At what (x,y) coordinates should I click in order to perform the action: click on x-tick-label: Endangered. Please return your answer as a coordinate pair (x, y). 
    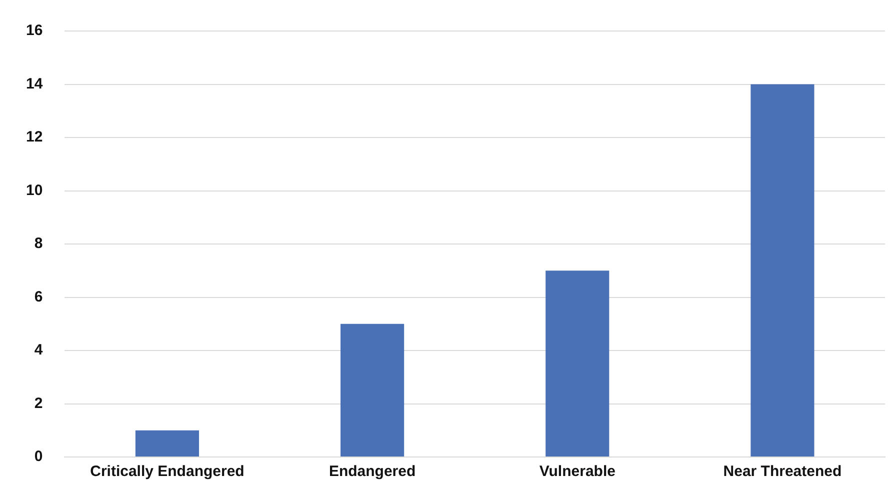
    Looking at the image, I should click on (372, 471).